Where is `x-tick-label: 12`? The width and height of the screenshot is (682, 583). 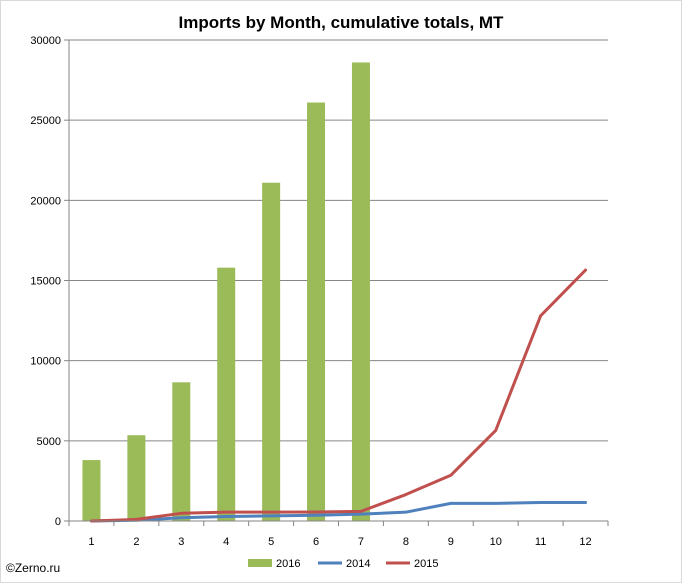
x-tick-label: 12 is located at coordinates (585, 542).